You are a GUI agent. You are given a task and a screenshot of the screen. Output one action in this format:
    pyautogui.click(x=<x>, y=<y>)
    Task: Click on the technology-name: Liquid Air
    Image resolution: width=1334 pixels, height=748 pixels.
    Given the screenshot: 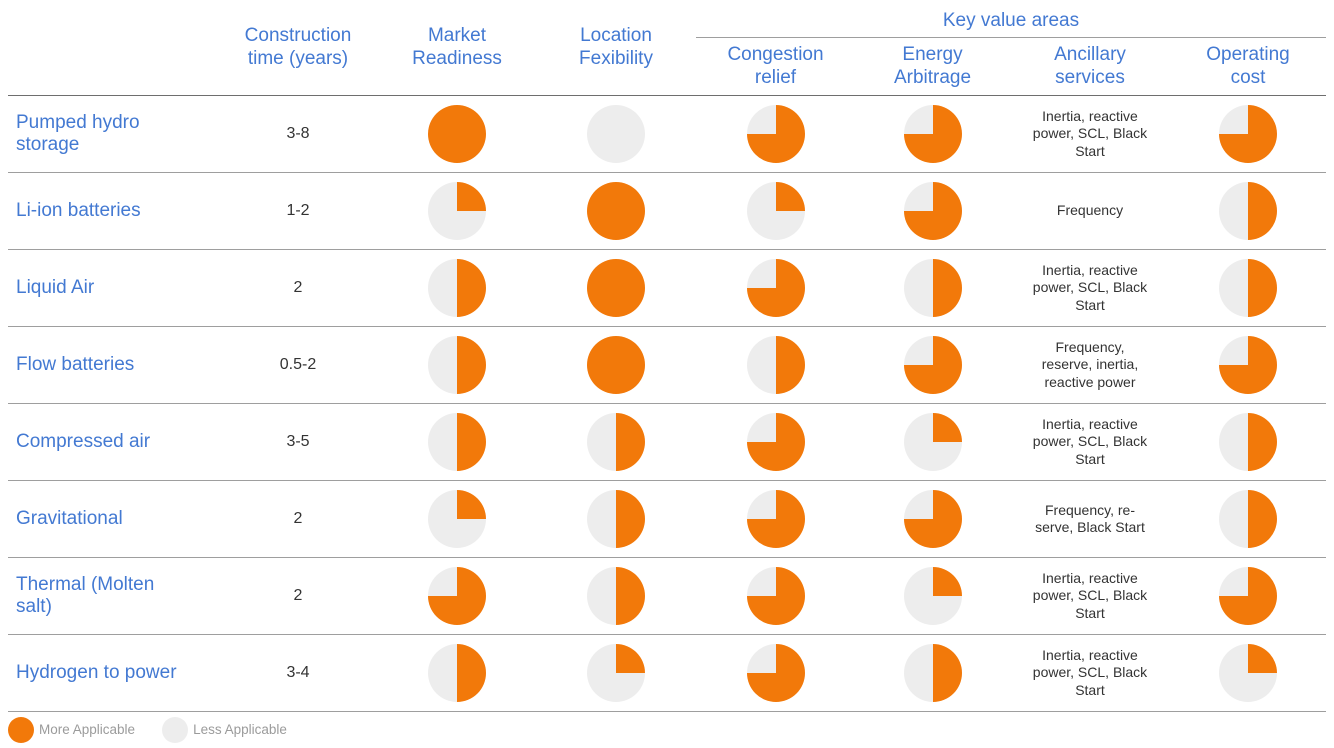 What is the action you would take?
    pyautogui.click(x=55, y=287)
    